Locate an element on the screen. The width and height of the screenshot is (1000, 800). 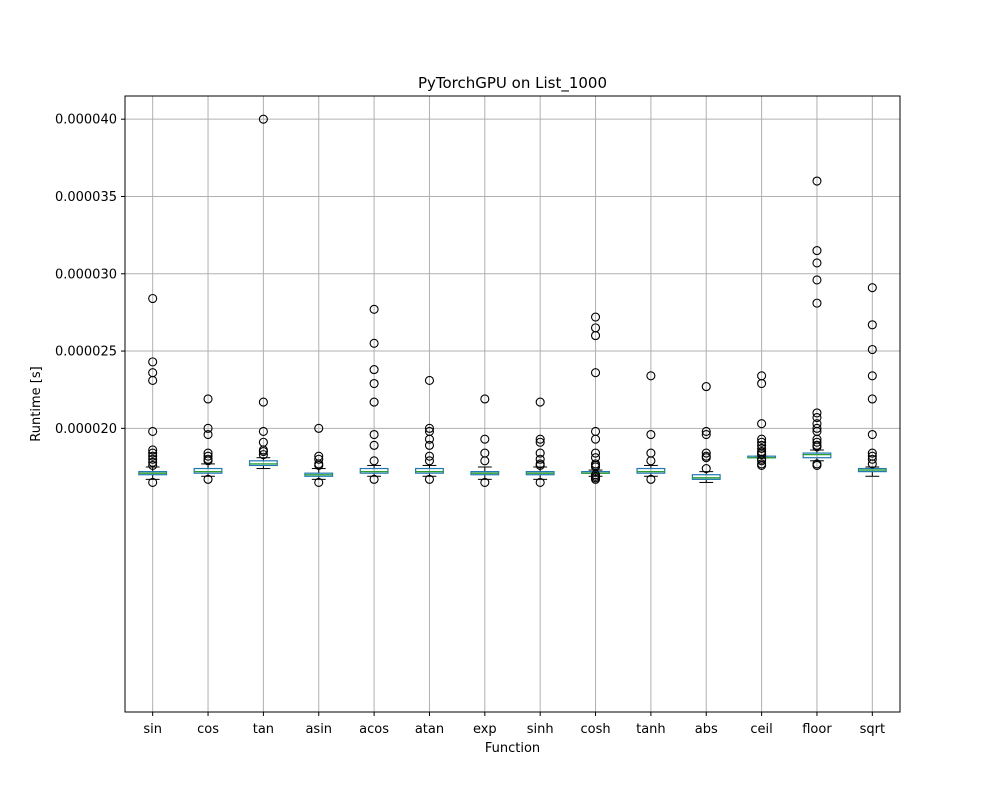
x-tick-label-exp: exp is located at coordinates (485, 729).